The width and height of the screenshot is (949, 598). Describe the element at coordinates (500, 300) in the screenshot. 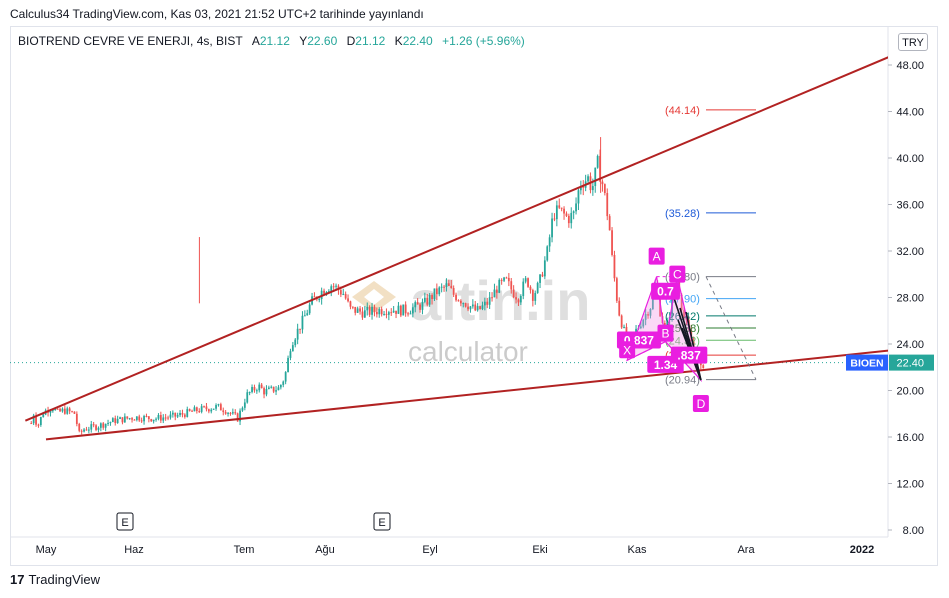

I see `watermark-brand-text: altin.in` at that location.